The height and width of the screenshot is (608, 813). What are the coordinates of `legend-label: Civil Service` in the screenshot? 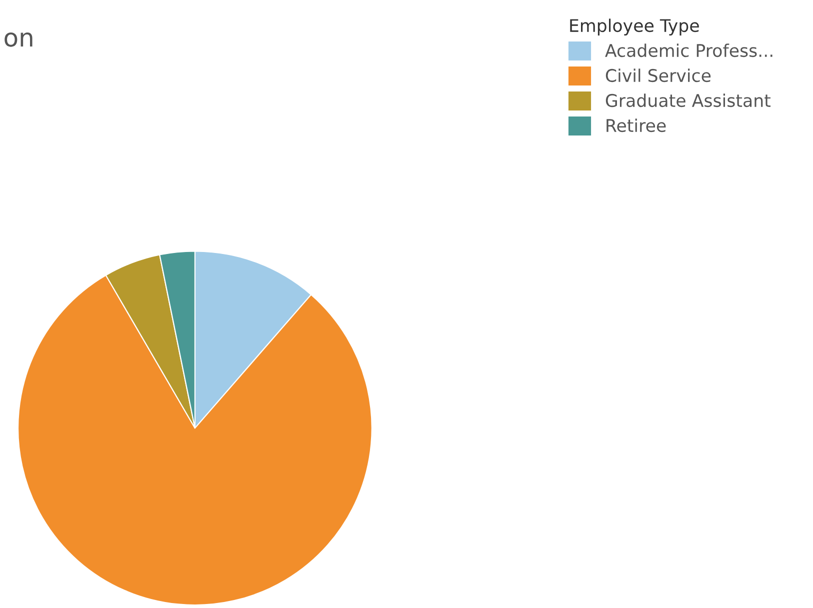 It's located at (658, 75).